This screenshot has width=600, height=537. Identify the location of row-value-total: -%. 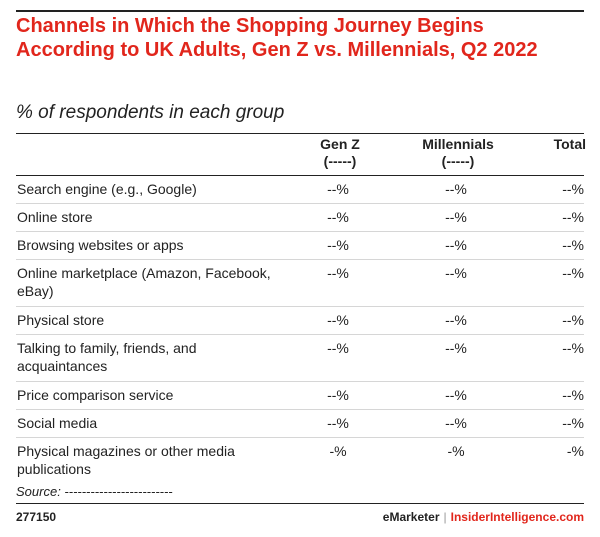
(575, 451).